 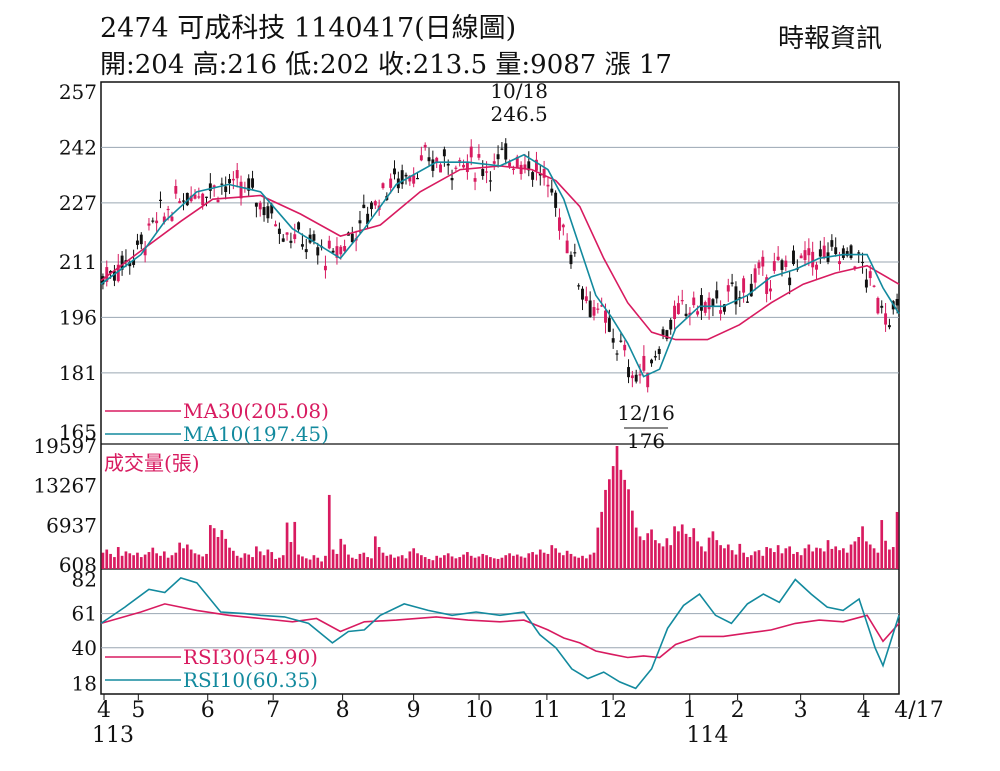 What do you see at coordinates (208, 710) in the screenshot?
I see `x-tick-label: 6` at bounding box center [208, 710].